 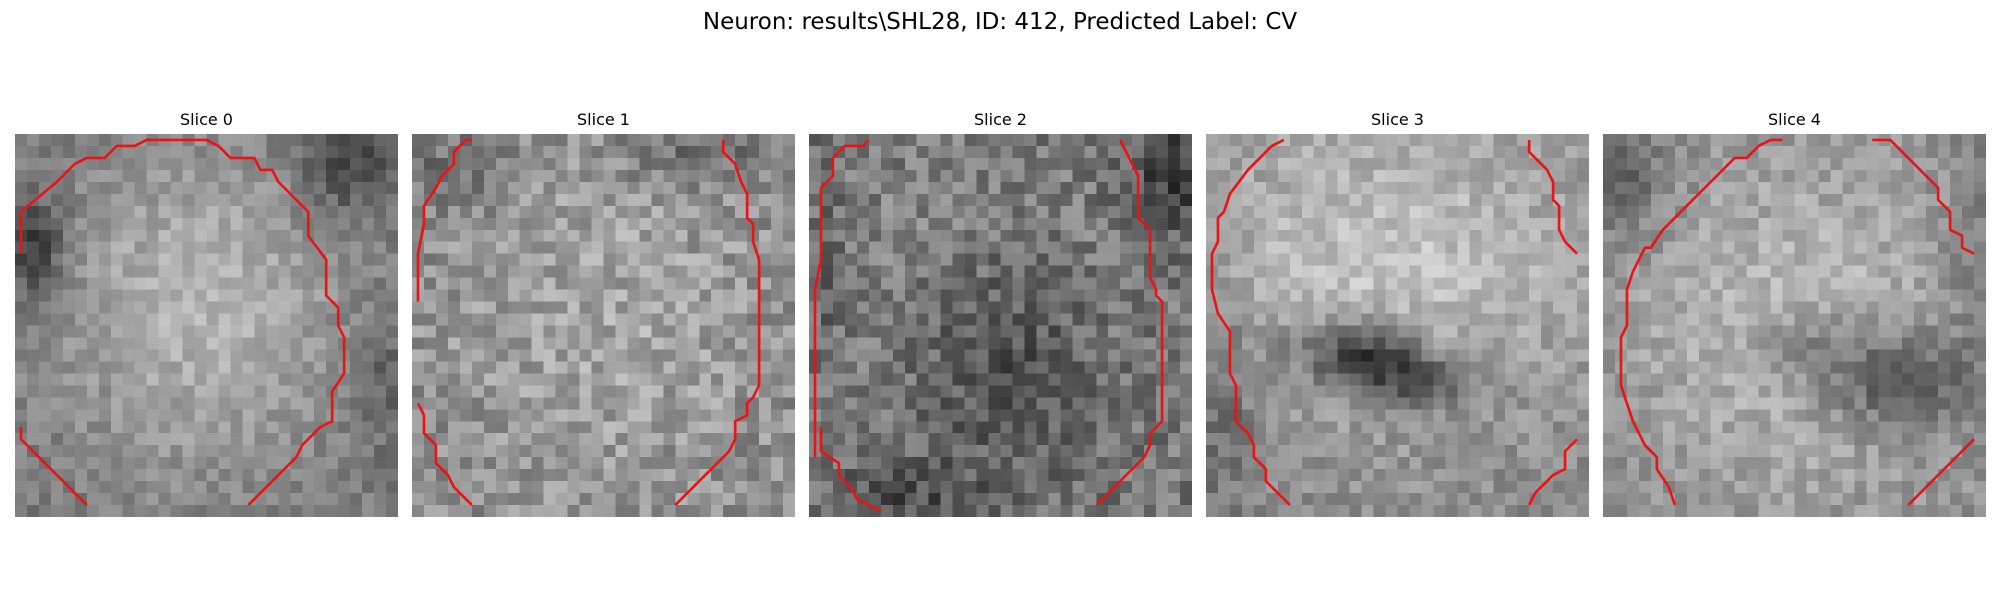 What do you see at coordinates (1000, 325) in the screenshot?
I see `slice-2-image` at bounding box center [1000, 325].